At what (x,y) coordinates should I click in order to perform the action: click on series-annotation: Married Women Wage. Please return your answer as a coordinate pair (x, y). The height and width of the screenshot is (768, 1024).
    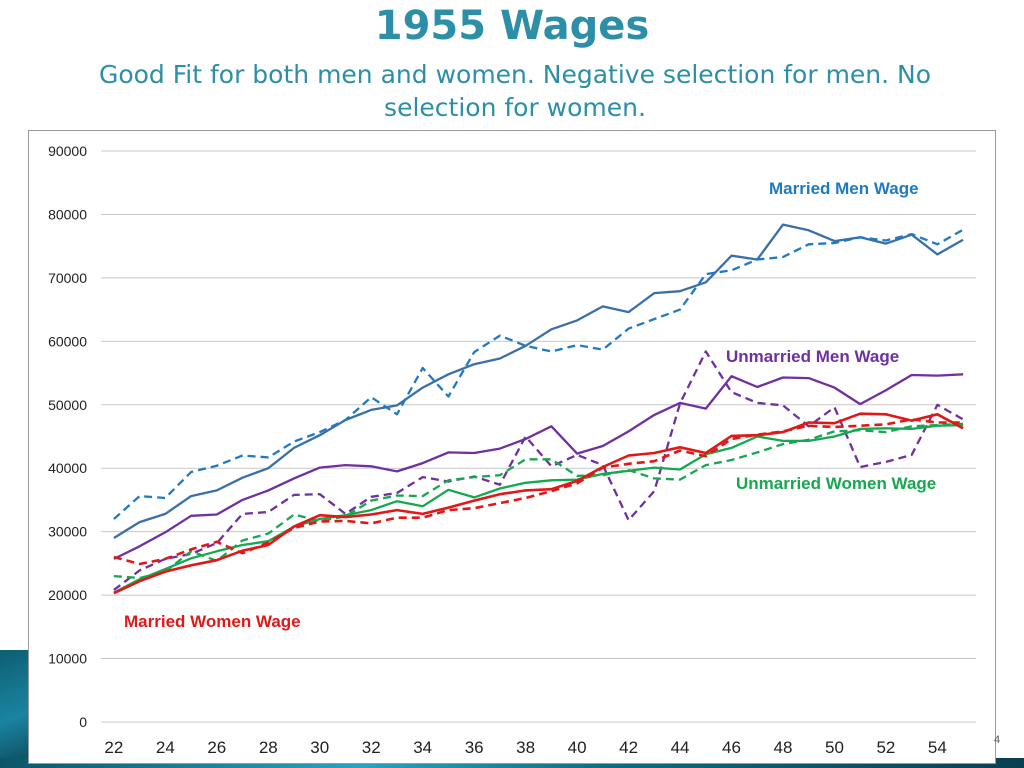
    Looking at the image, I should click on (212, 621).